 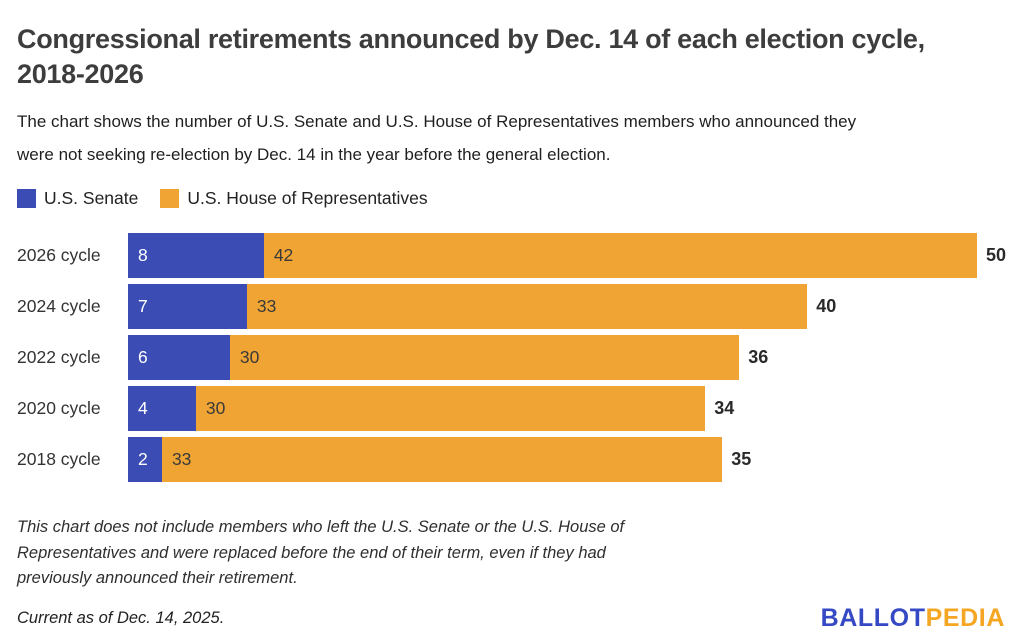 What do you see at coordinates (724, 408) in the screenshot?
I see `total-value-label: 34` at bounding box center [724, 408].